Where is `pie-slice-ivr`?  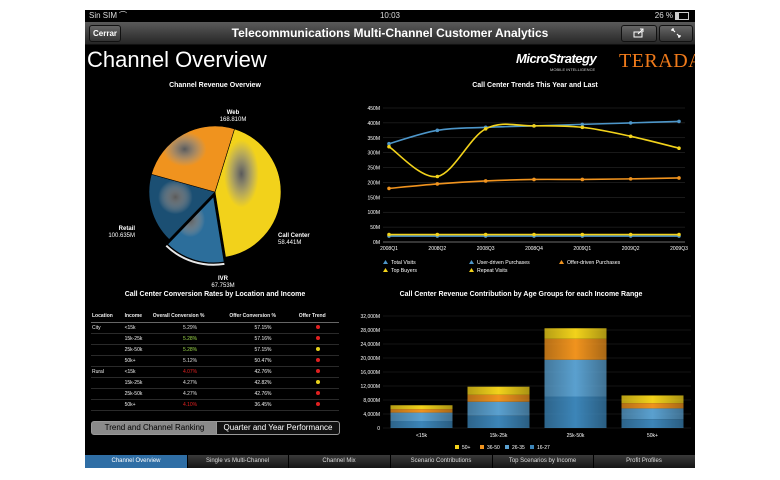 pie-slice-ivr is located at coordinates (182, 206).